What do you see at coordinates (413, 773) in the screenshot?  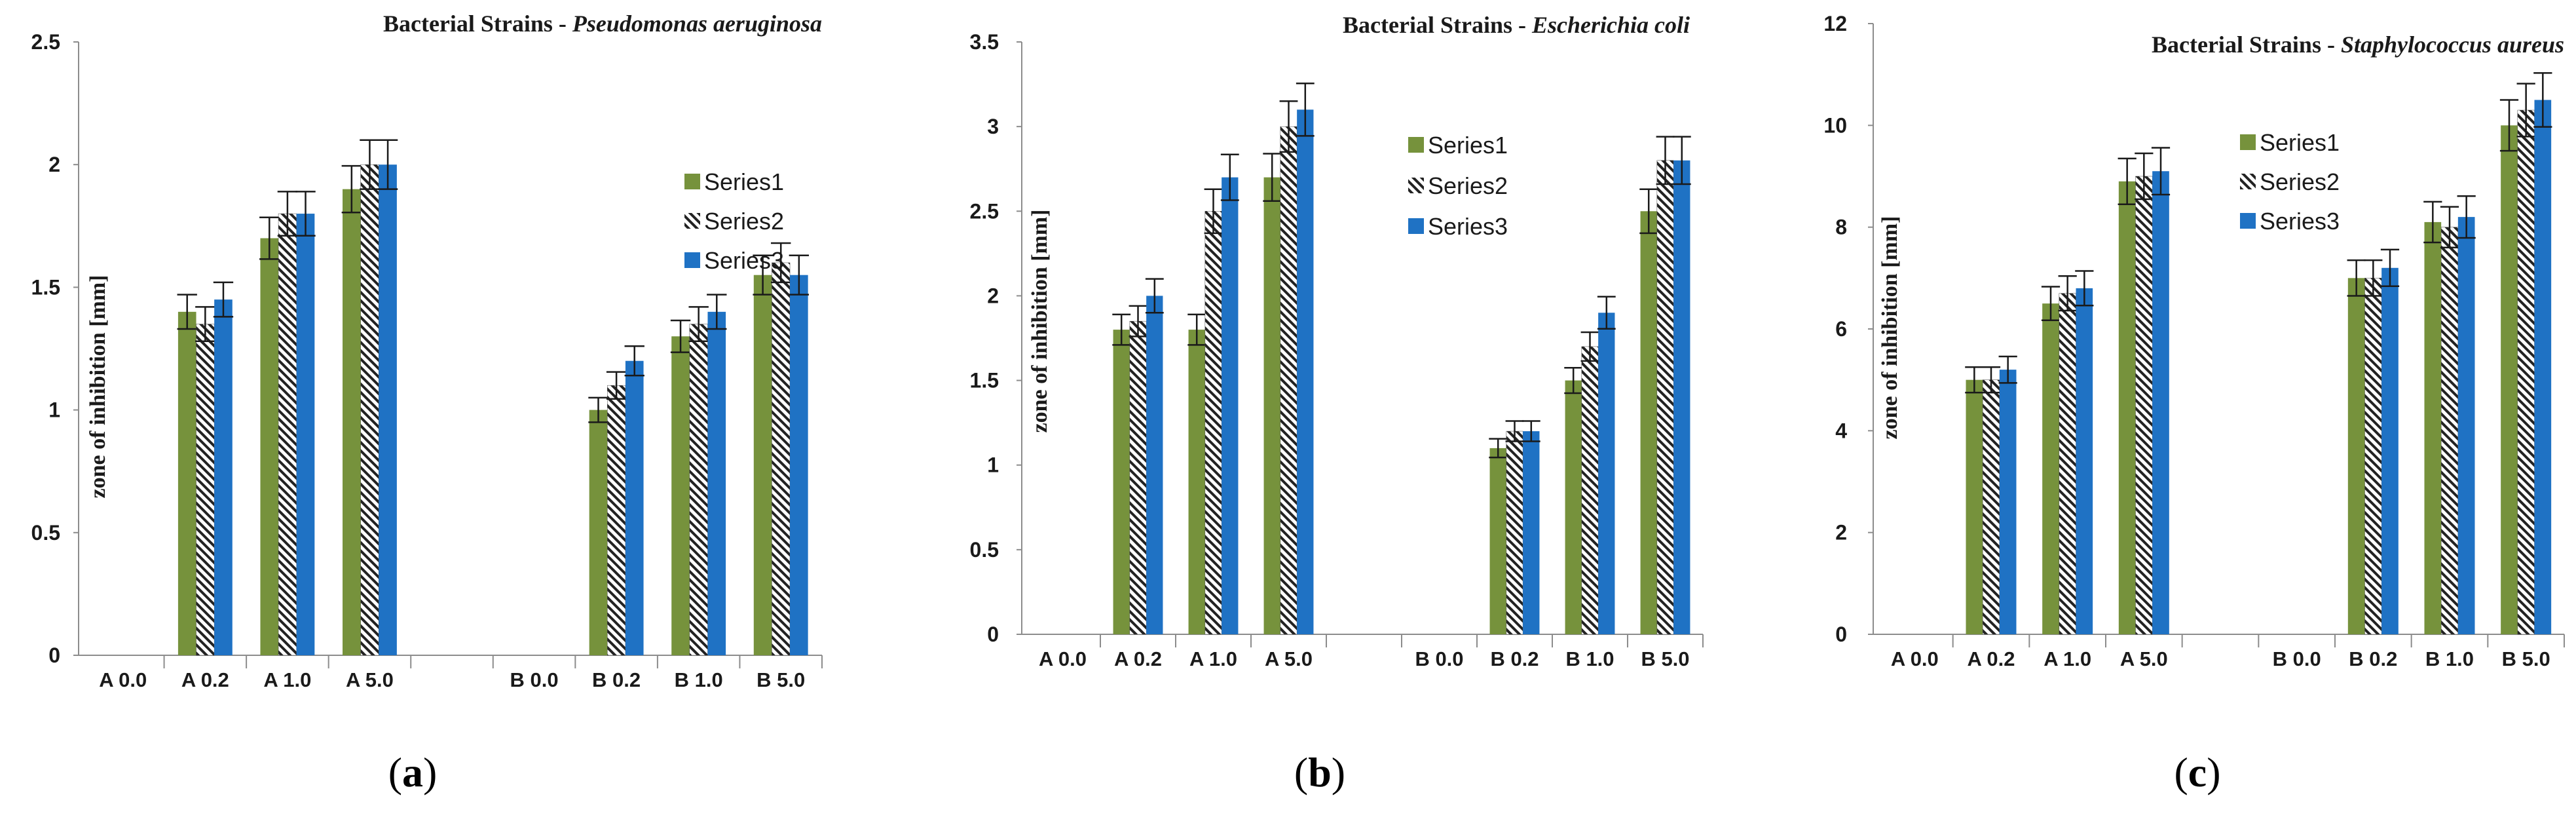 I see `panel-caption: (a)` at bounding box center [413, 773].